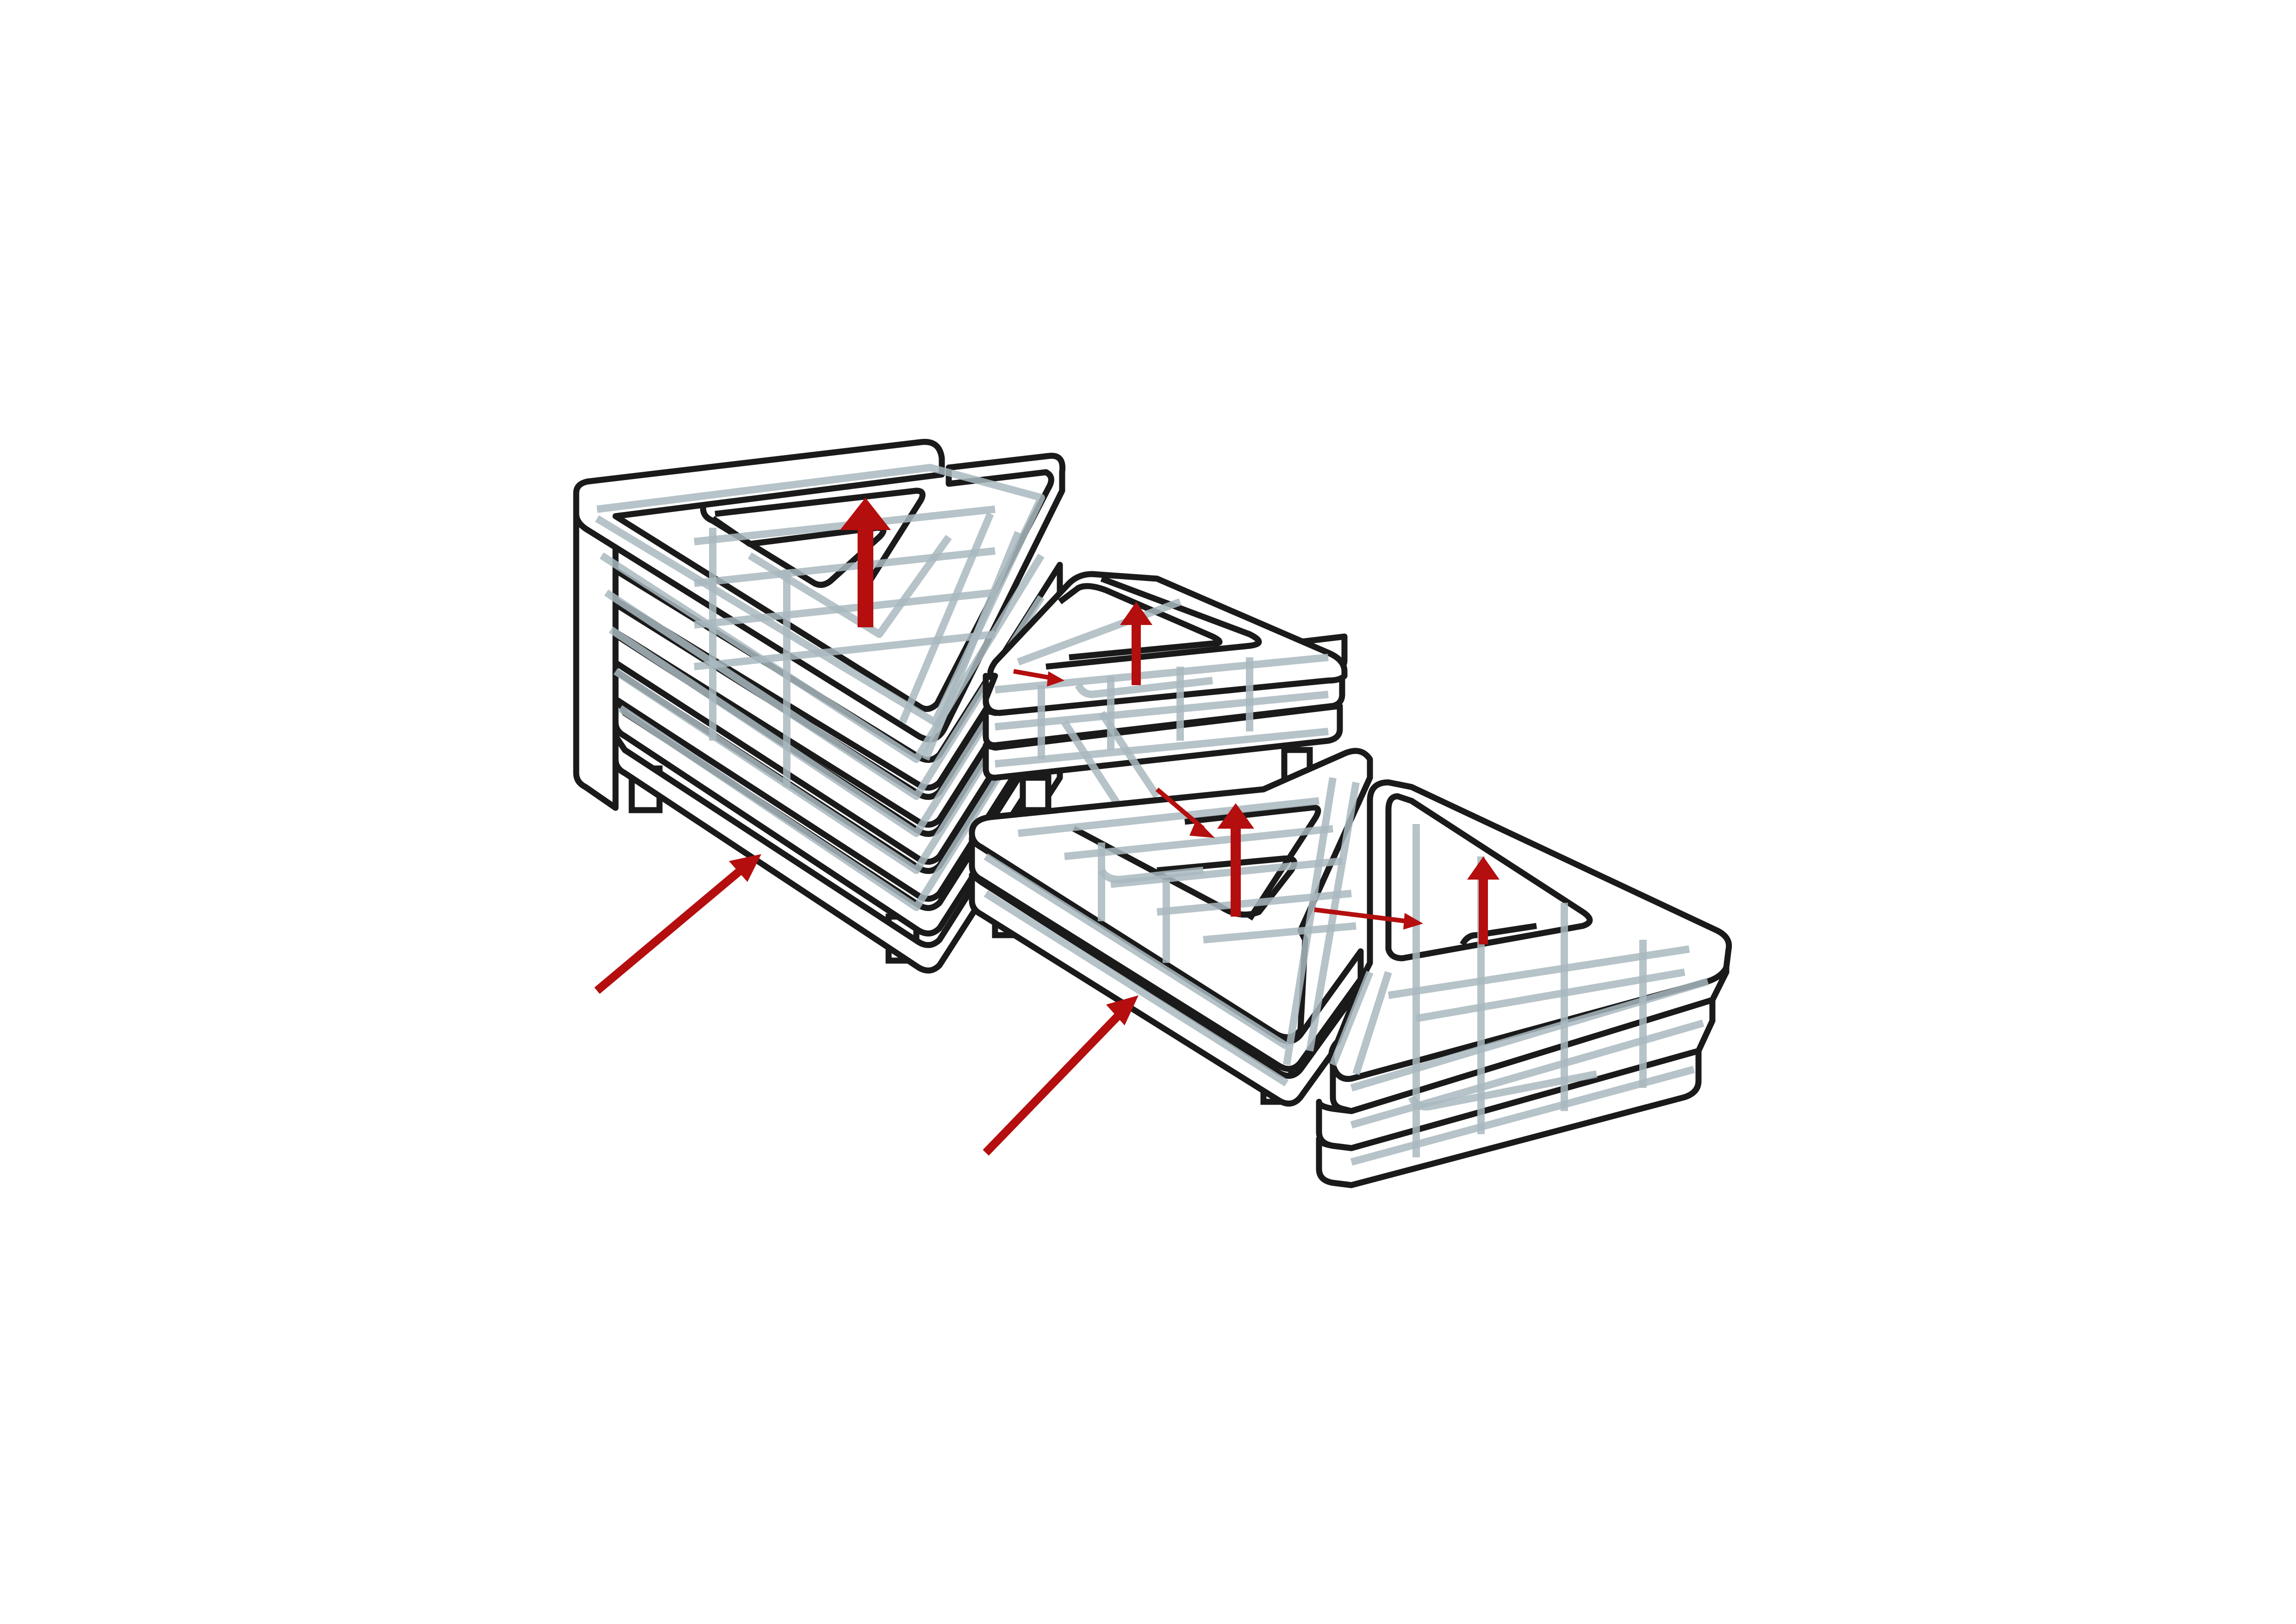  I want to click on small-arrow-a-to-b-icon, so click(1038, 678).